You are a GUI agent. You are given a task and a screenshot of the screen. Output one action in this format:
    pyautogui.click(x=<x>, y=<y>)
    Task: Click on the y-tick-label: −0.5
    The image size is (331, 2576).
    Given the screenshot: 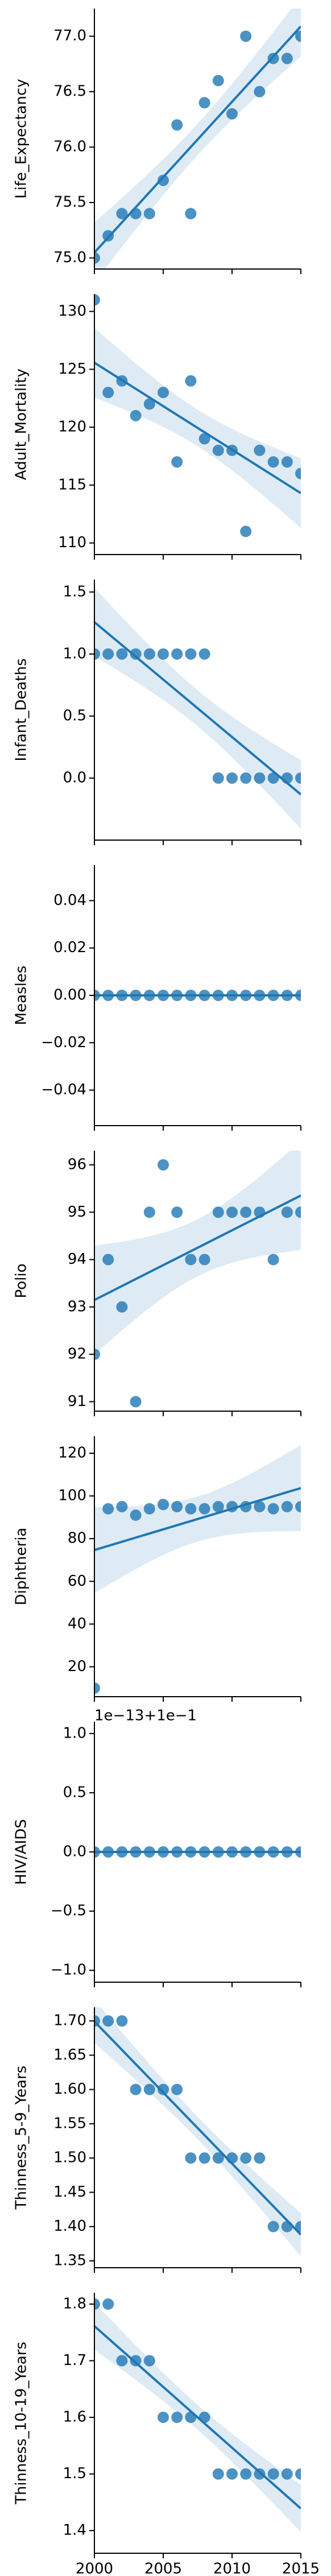 What is the action you would take?
    pyautogui.click(x=68, y=1911)
    